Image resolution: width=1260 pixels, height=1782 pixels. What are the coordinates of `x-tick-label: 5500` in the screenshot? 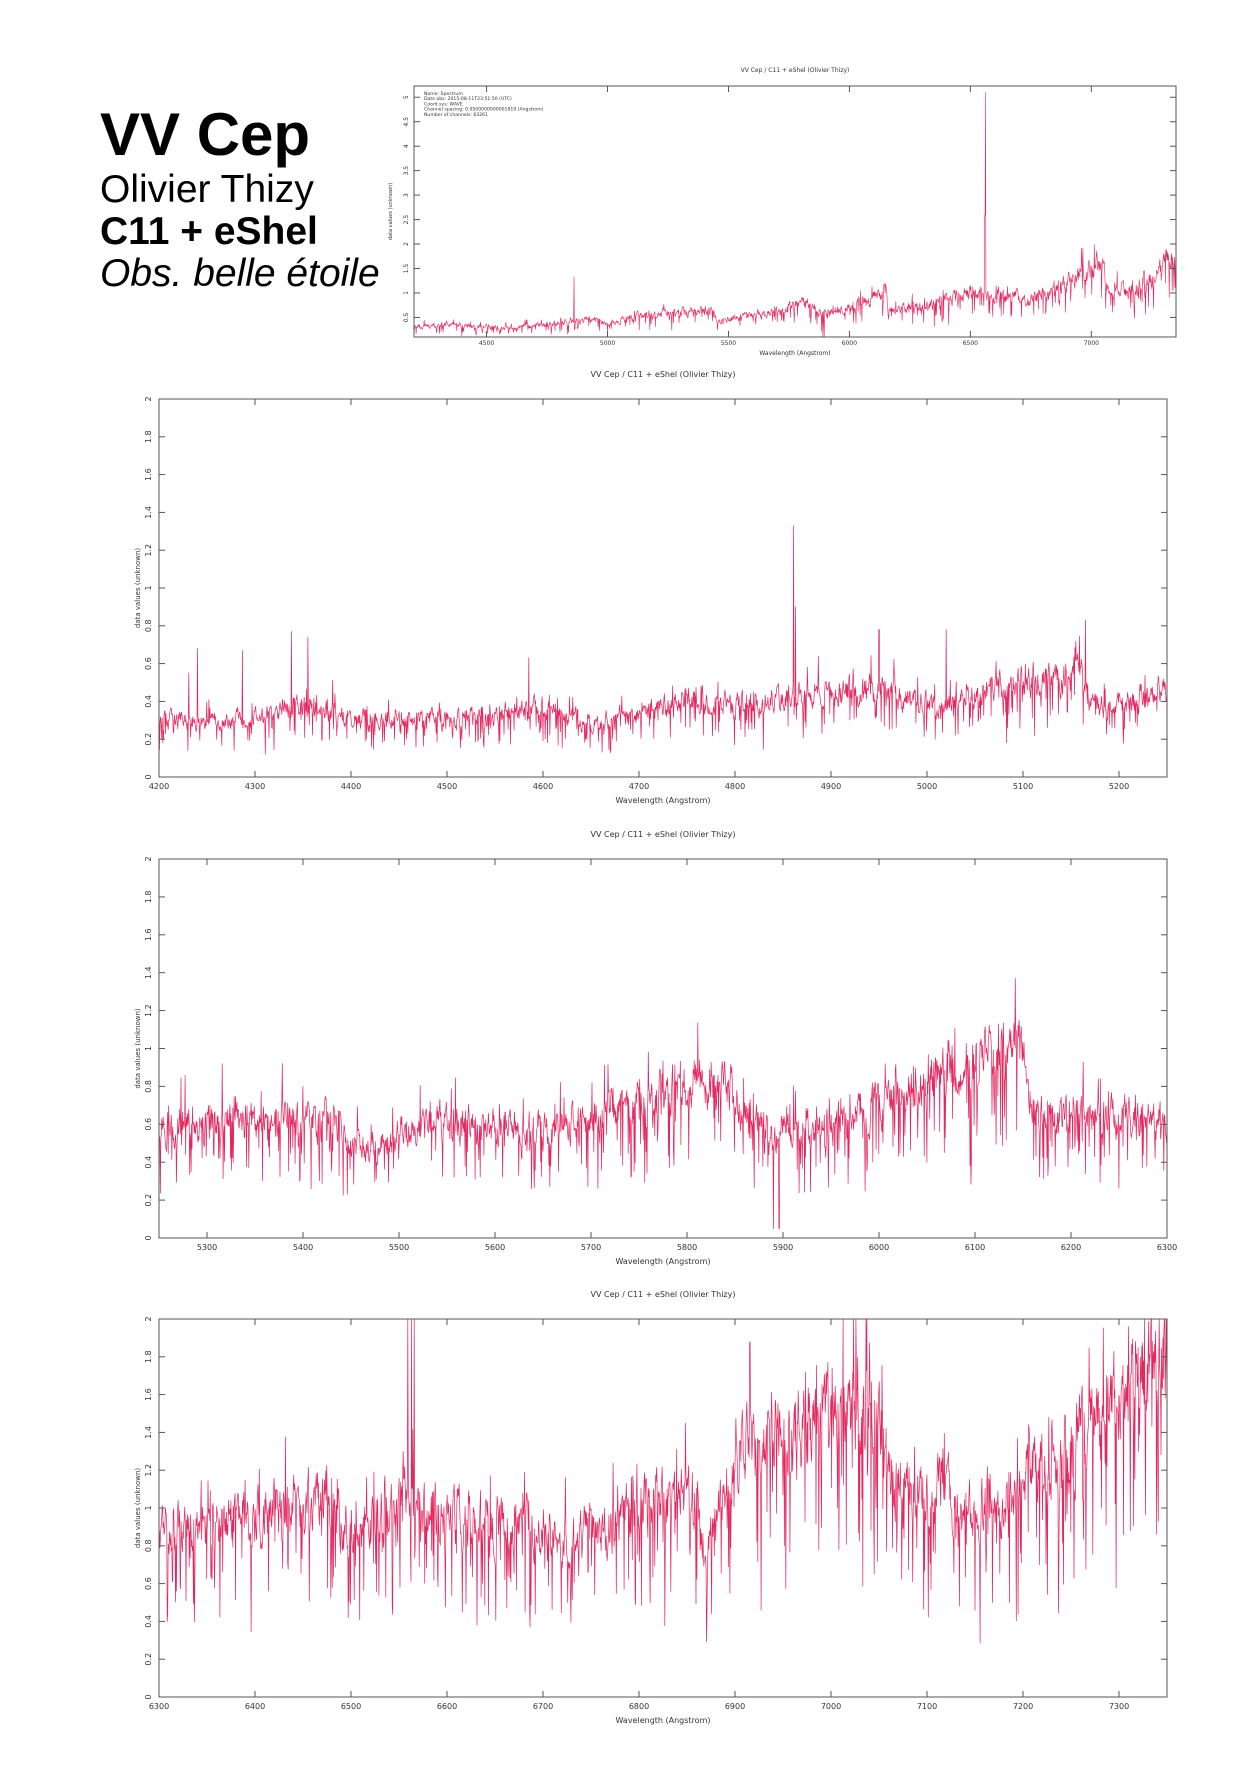 It's located at (728, 343).